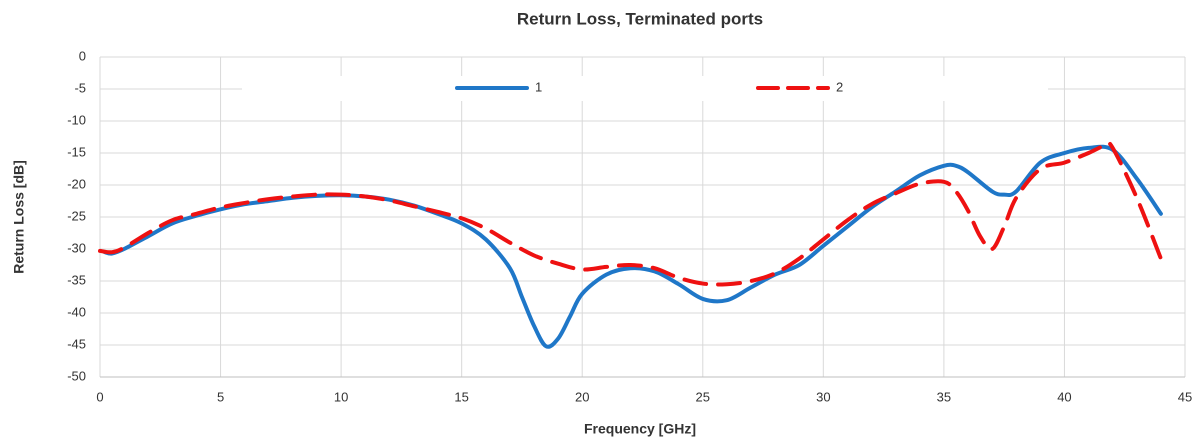 Image resolution: width=1200 pixels, height=444 pixels. What do you see at coordinates (76, 151) in the screenshot?
I see `y-tick-label: -15` at bounding box center [76, 151].